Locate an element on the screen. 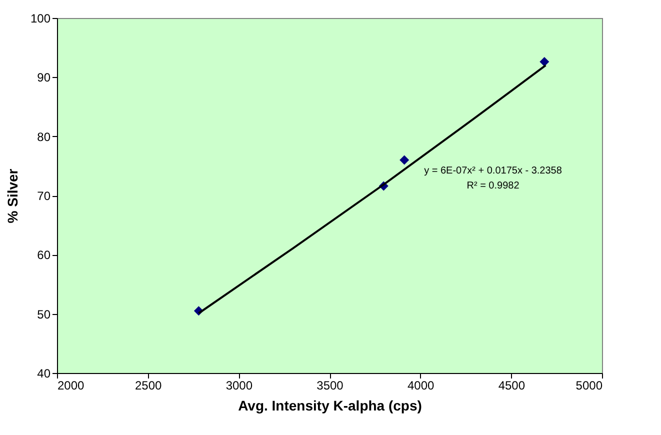 Image resolution: width=661 pixels, height=435 pixels. y-tick-label: 40 is located at coordinates (44, 373).